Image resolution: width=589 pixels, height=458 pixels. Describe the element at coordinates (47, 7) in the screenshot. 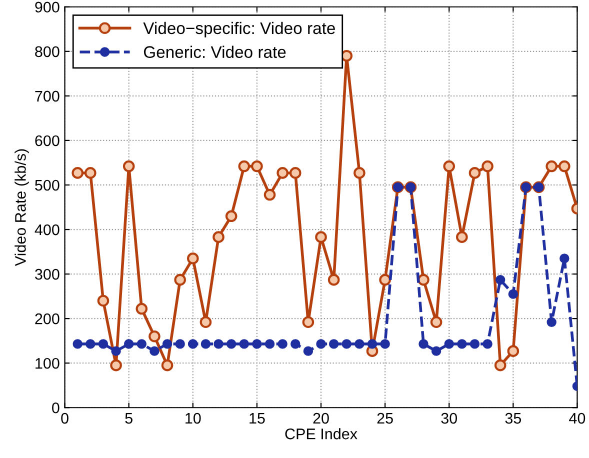

I see `y-tick-label: 900` at that location.